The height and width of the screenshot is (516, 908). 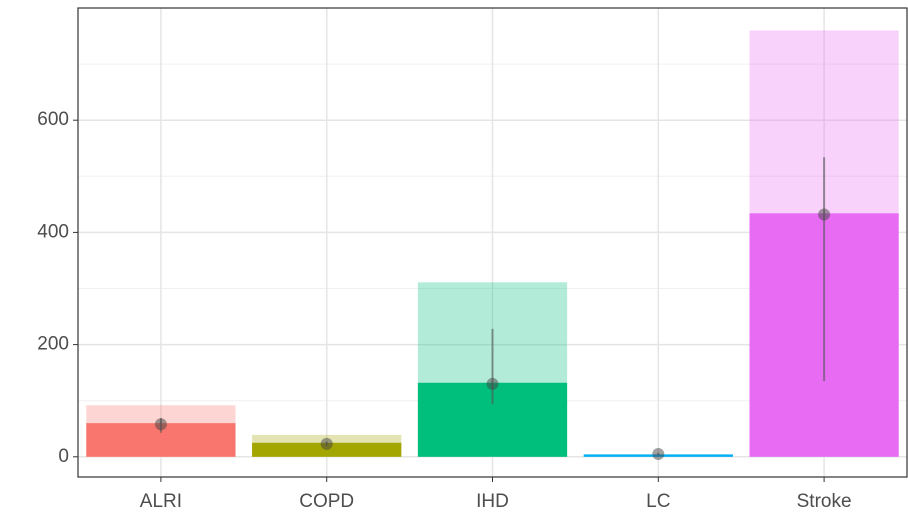 What do you see at coordinates (161, 501) in the screenshot?
I see `x-tick-label: ALRI` at bounding box center [161, 501].